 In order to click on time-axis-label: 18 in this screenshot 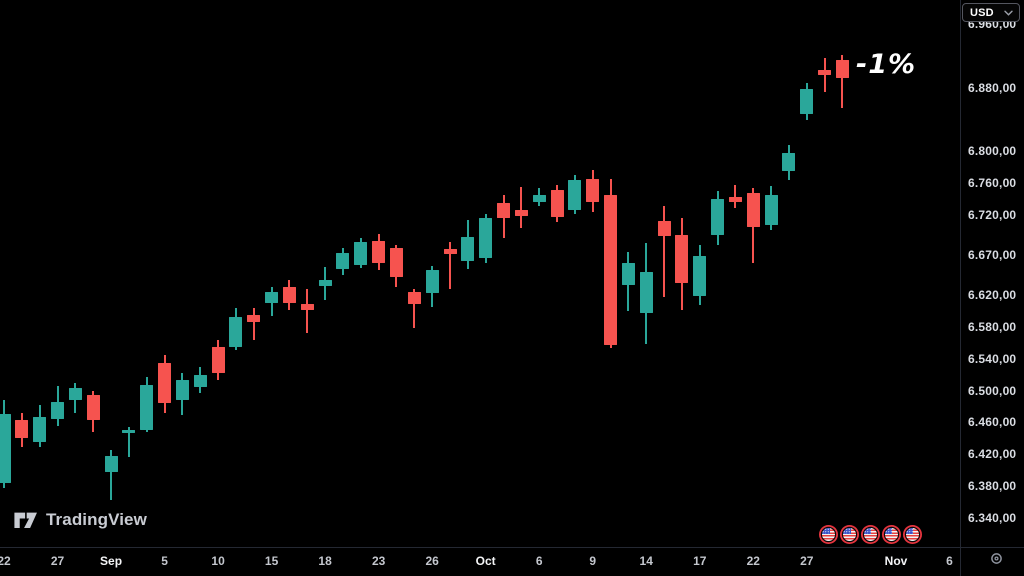, I will do `click(325, 561)`.